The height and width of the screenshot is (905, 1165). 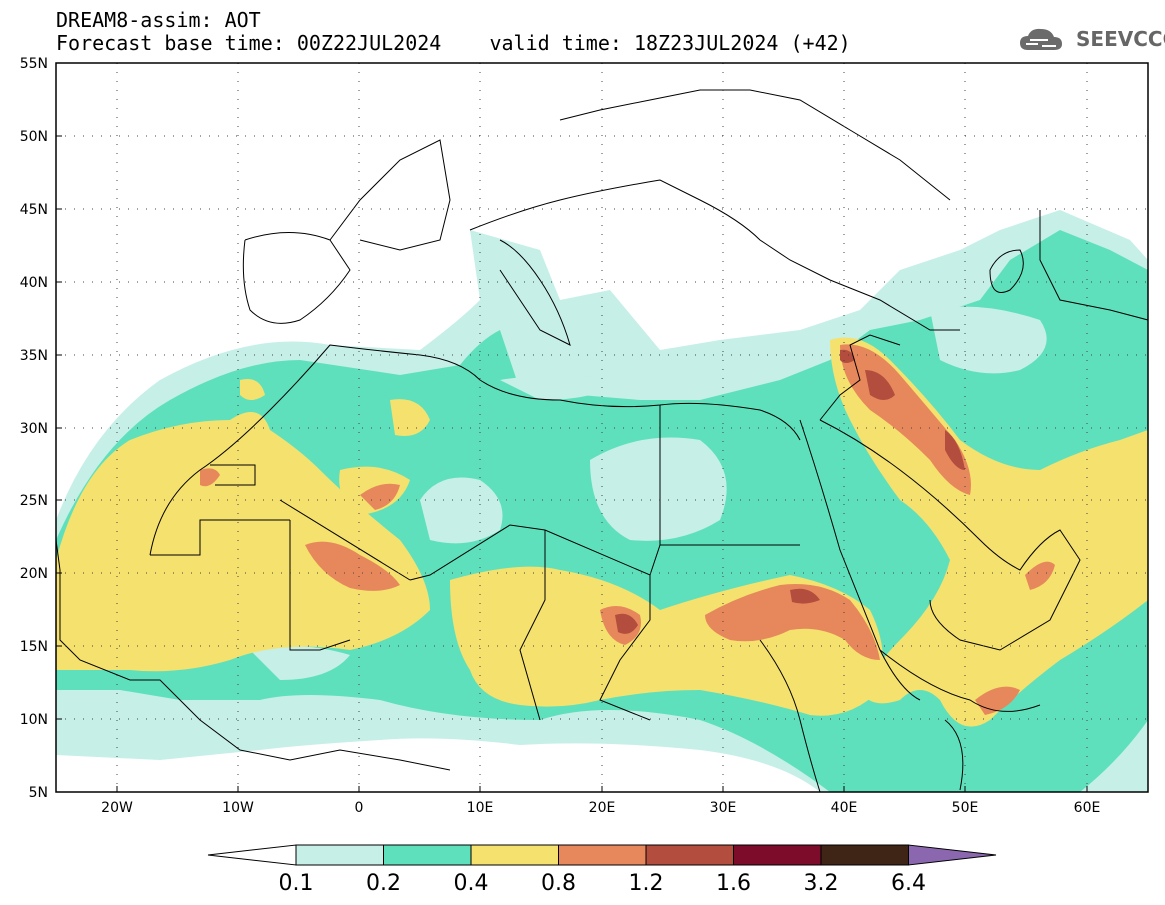 I want to click on colorbar-label: 0.8, so click(x=558, y=883).